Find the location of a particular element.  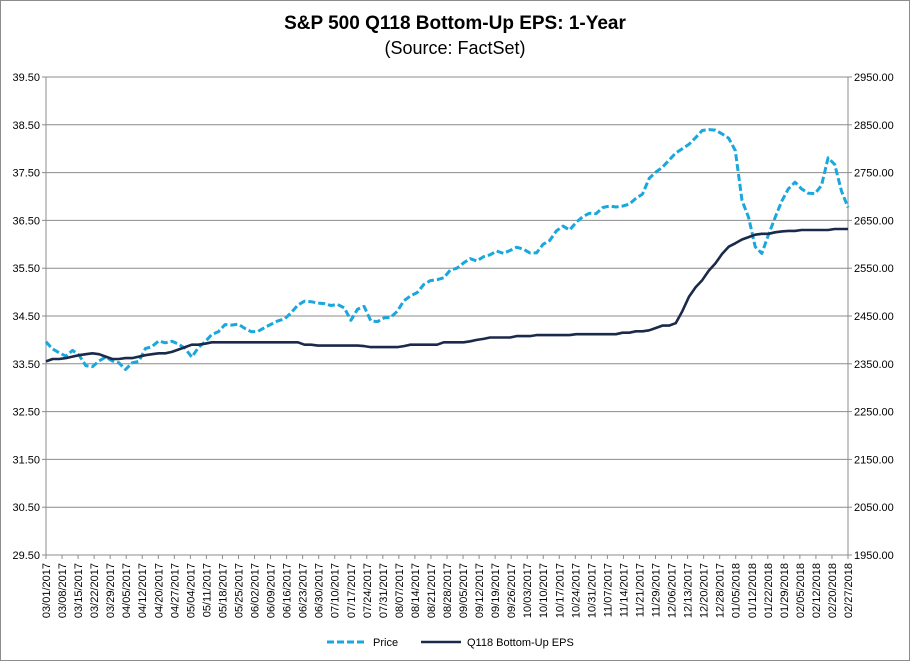

x-tick-label: 12/13/2017 is located at coordinates (689, 590).